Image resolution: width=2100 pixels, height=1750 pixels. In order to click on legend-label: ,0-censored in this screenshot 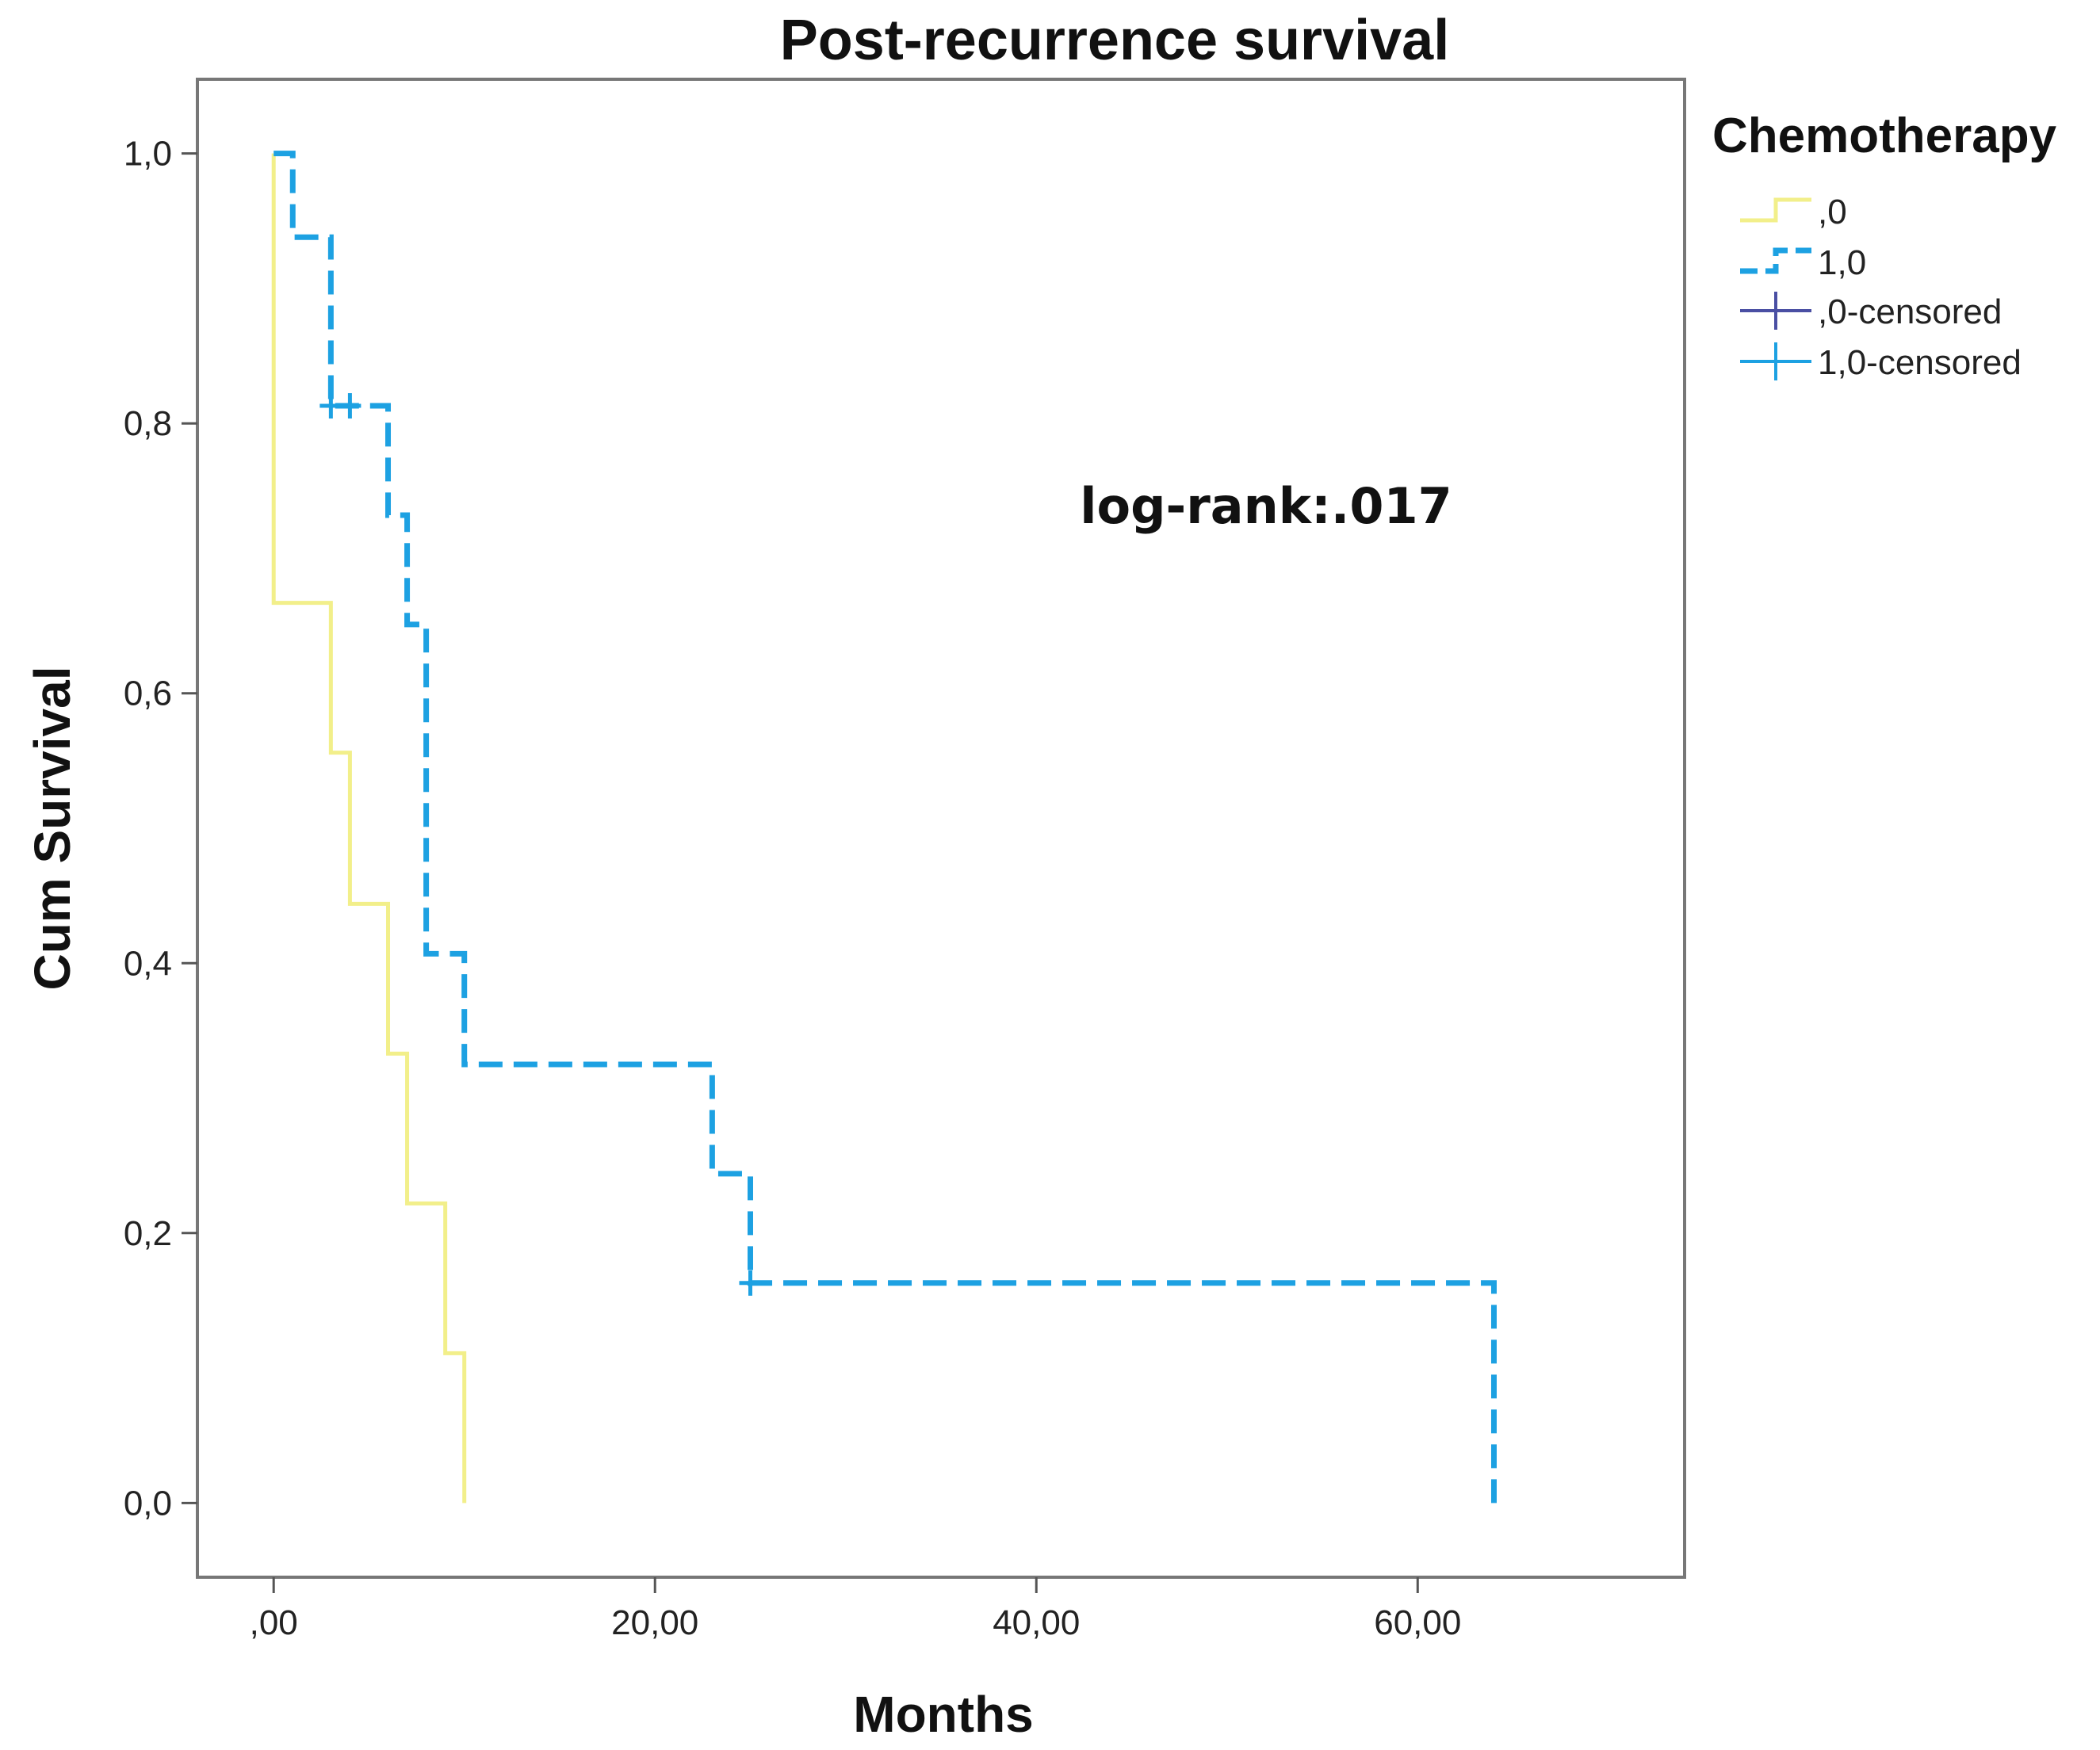, I will do `click(1910, 311)`.